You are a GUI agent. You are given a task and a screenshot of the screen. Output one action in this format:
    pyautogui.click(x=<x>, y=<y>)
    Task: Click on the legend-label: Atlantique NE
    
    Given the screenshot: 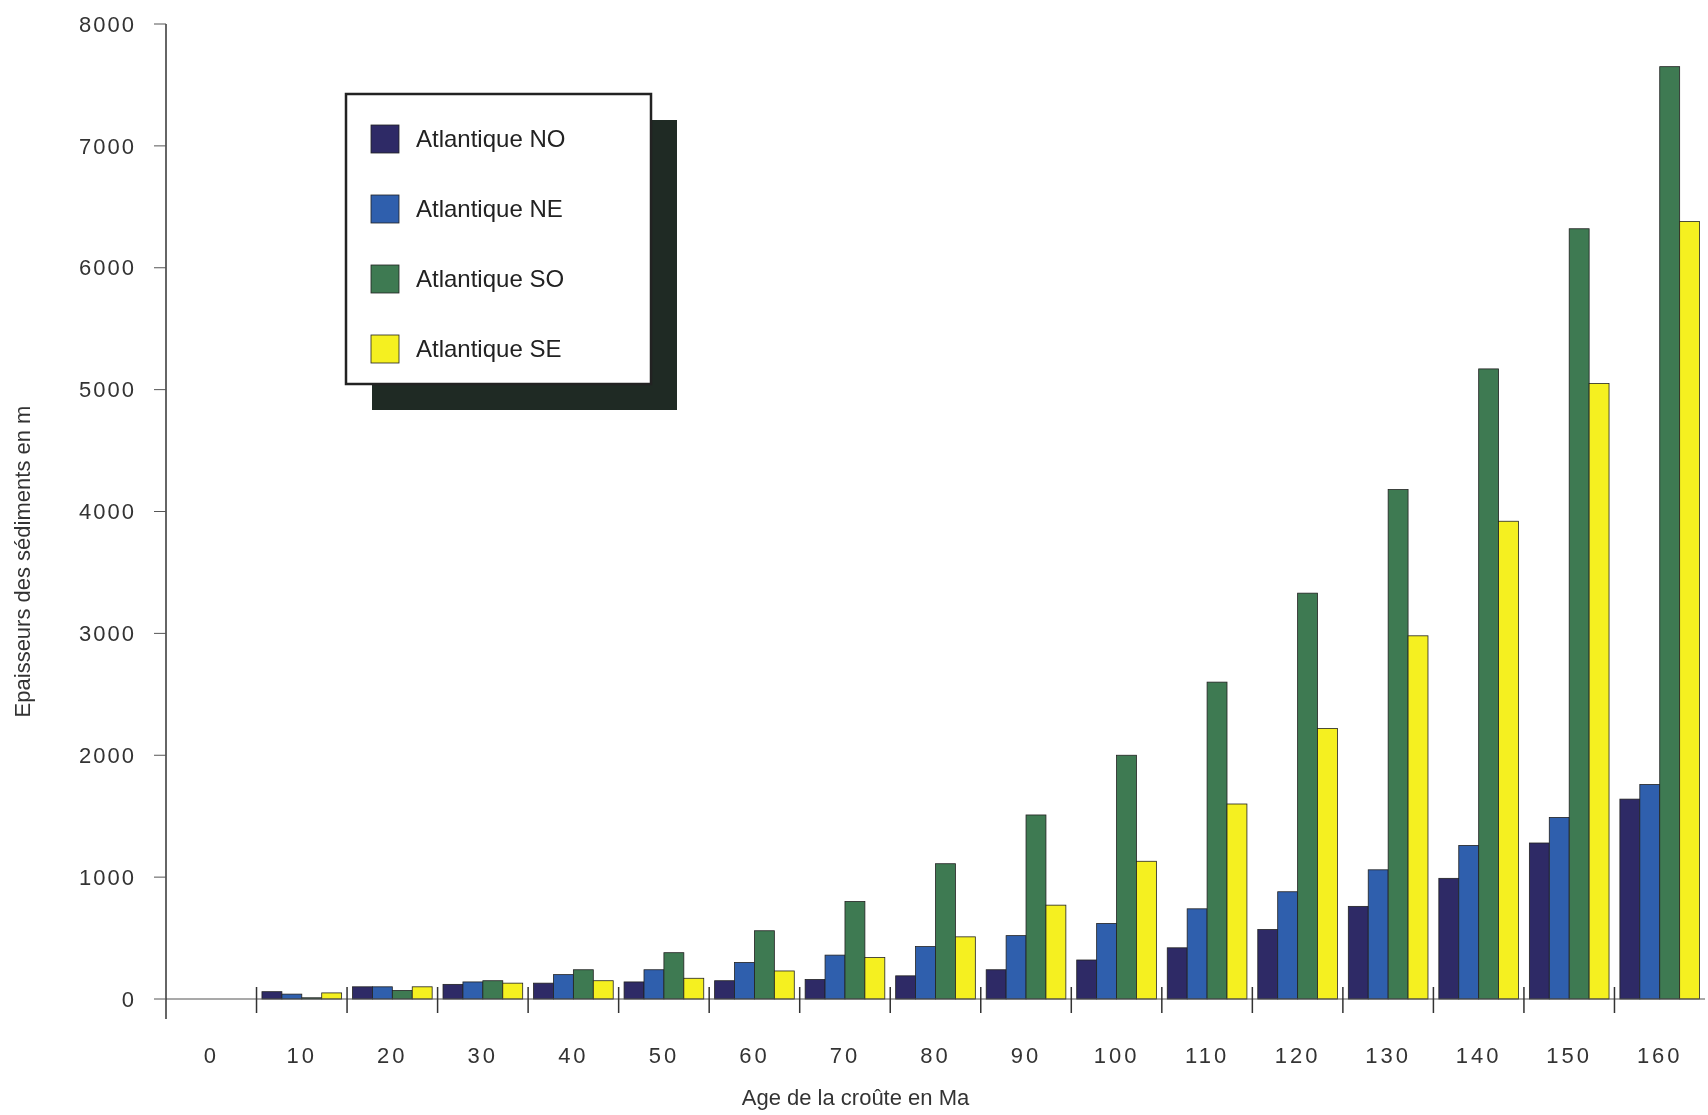 What is the action you would take?
    pyautogui.click(x=489, y=209)
    